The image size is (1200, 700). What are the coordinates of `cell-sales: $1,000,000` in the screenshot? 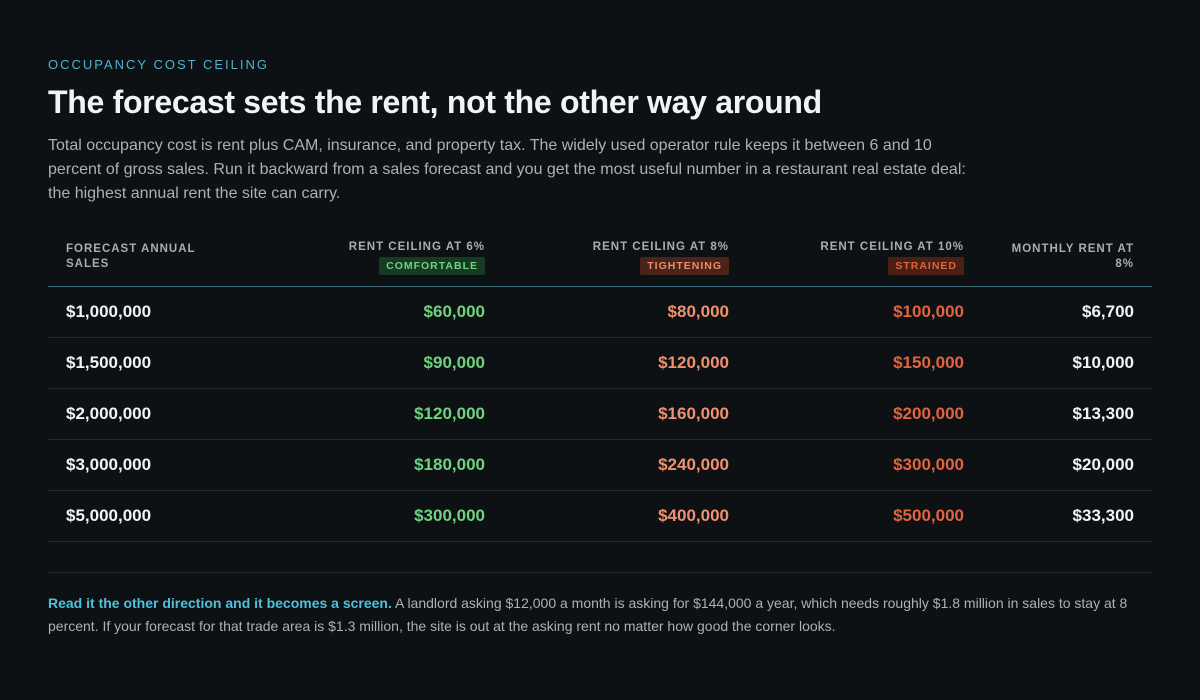 It's located at (109, 311).